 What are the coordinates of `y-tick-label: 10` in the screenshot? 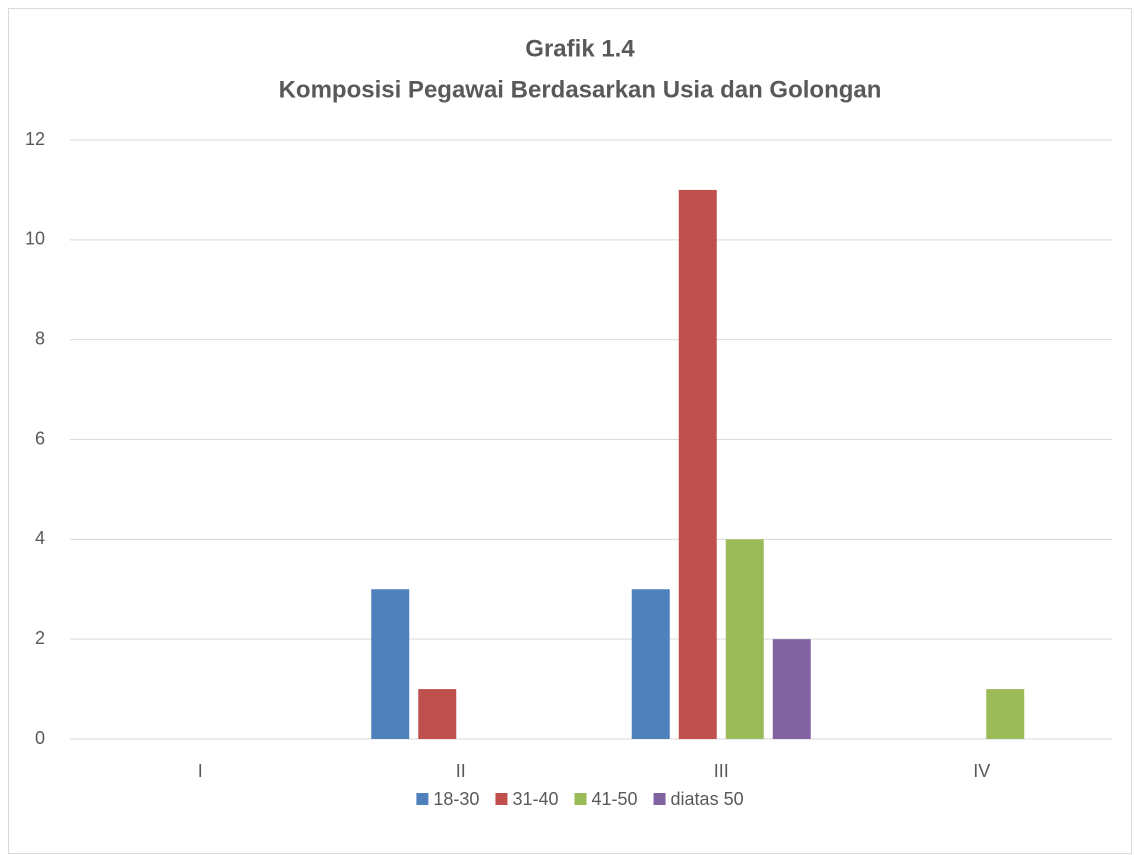 It's located at (35, 239).